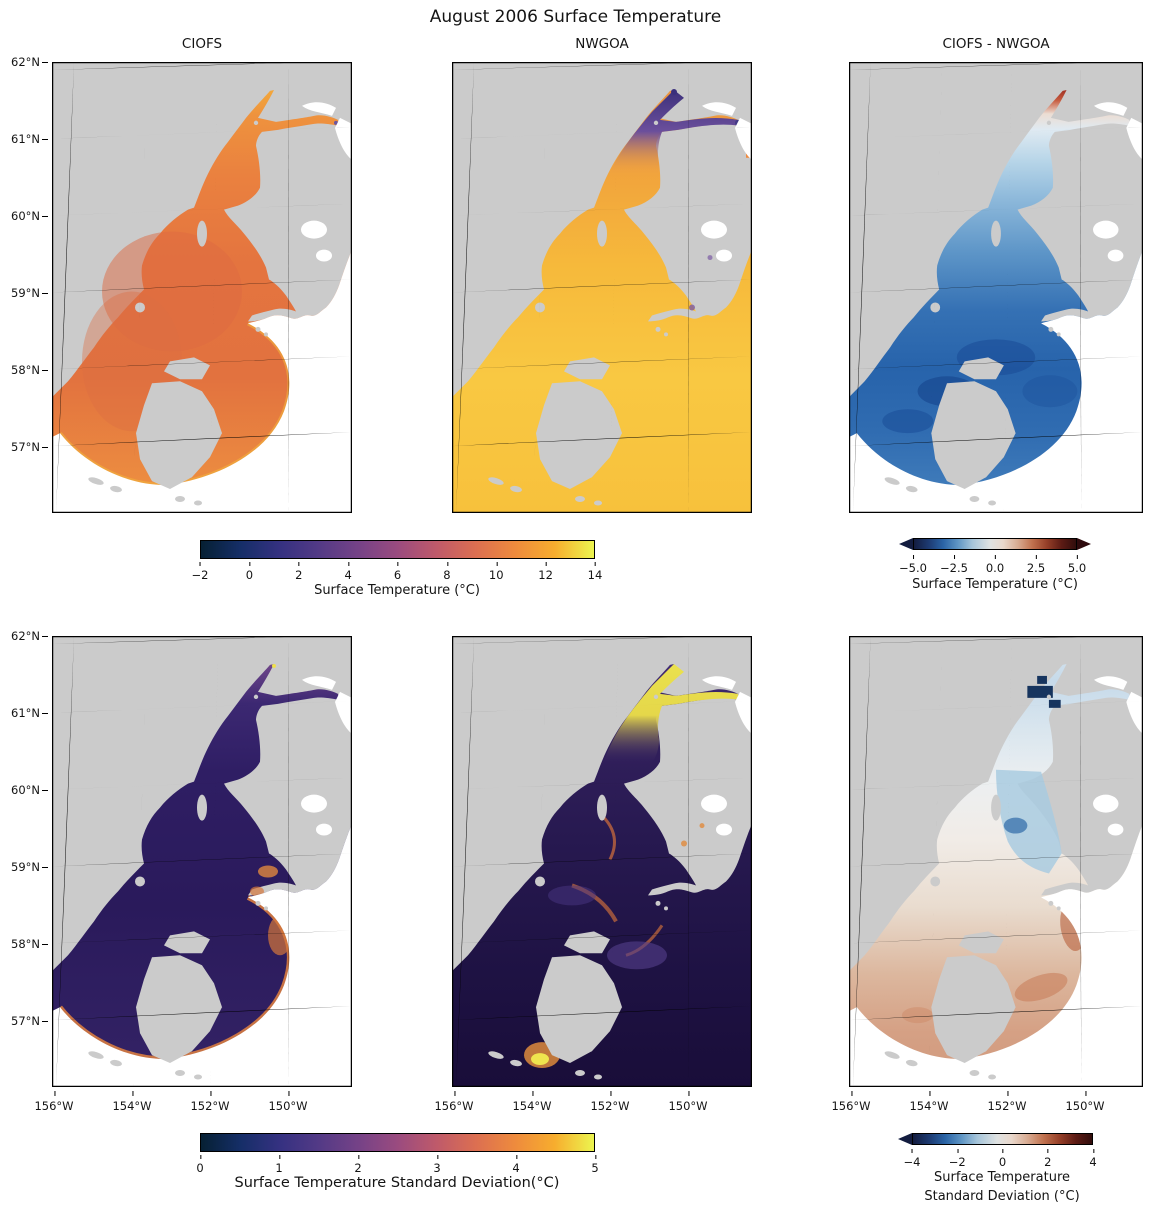  I want to click on colorbar-std-diff, so click(1002, 1139).